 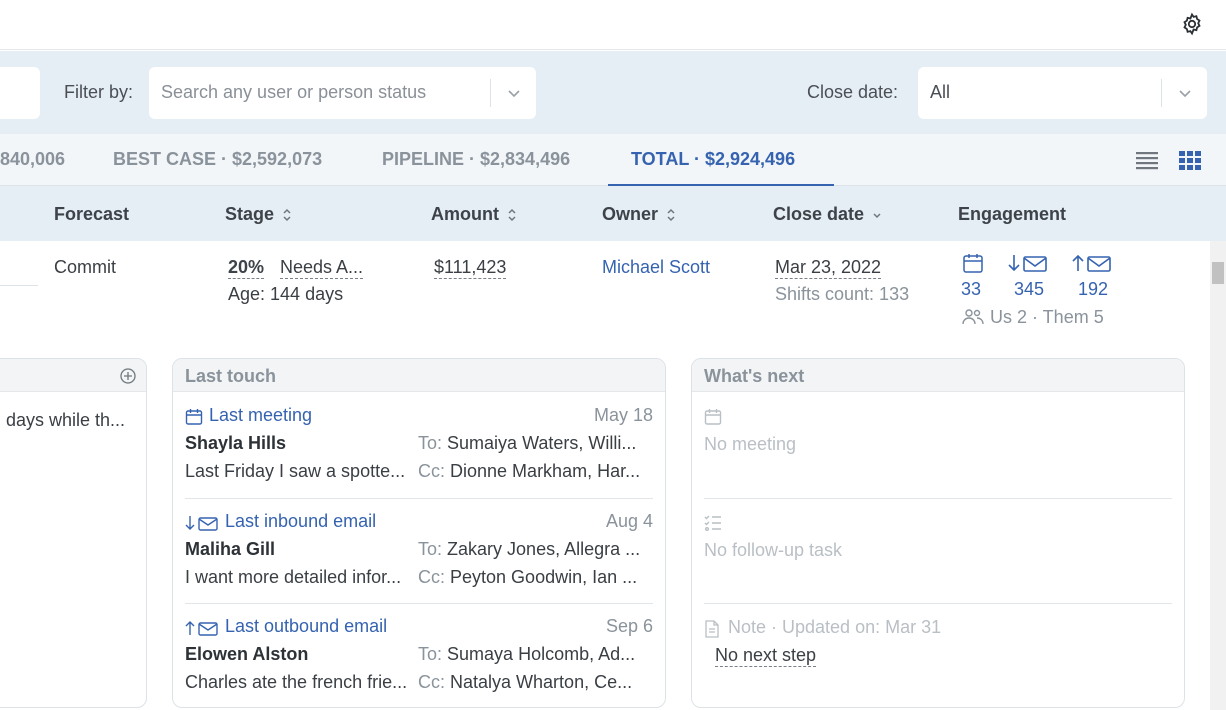 I want to click on next-step-field: No next step, so click(x=766, y=656).